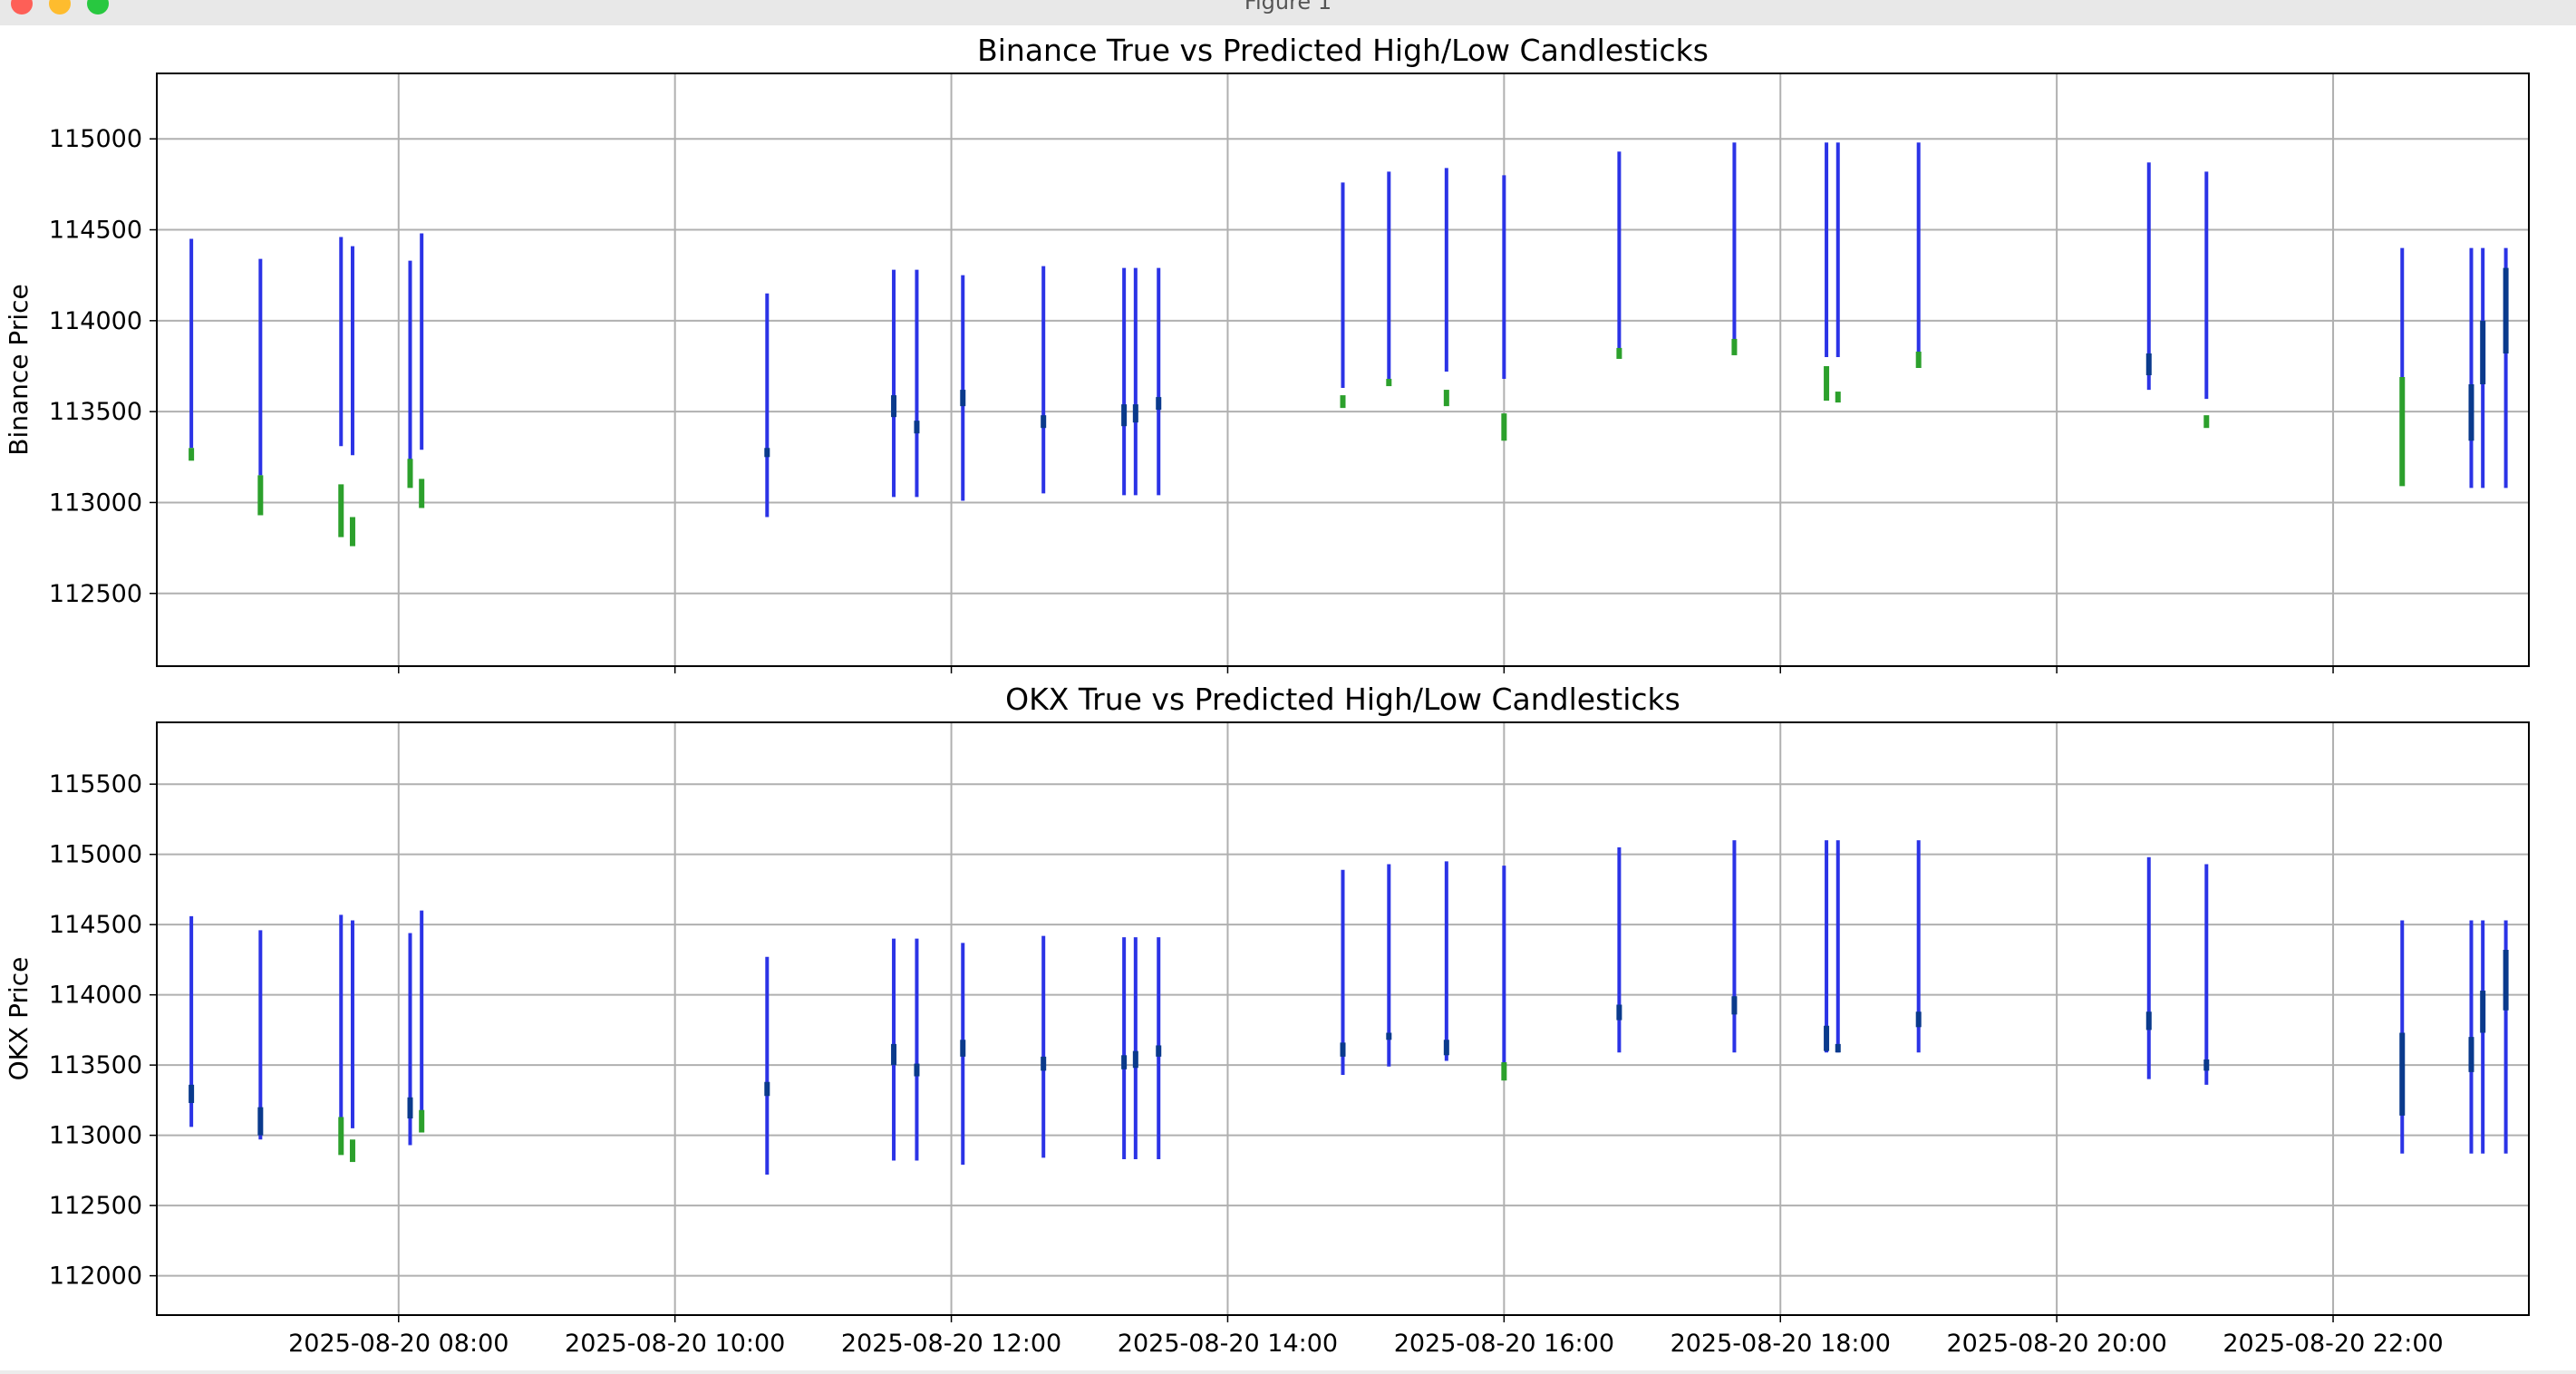 This screenshot has height=1374, width=2576. I want to click on okx-y-tick-label-3: 113500, so click(95, 1065).